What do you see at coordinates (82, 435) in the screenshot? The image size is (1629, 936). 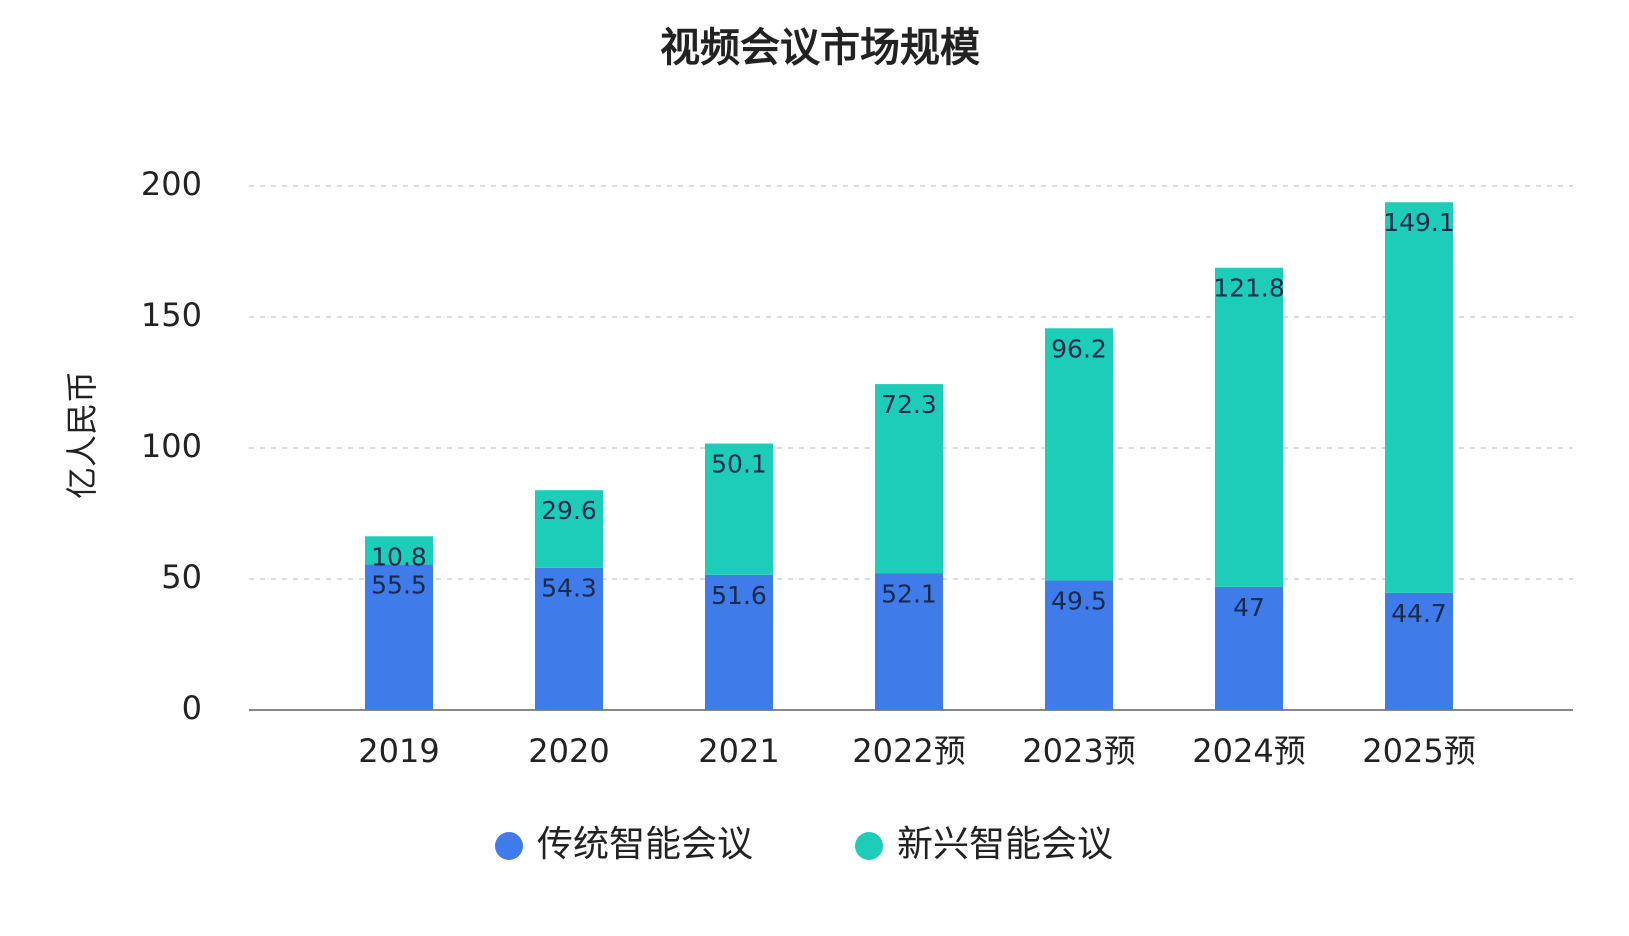 I see `y-axis-label: 亿人民币` at bounding box center [82, 435].